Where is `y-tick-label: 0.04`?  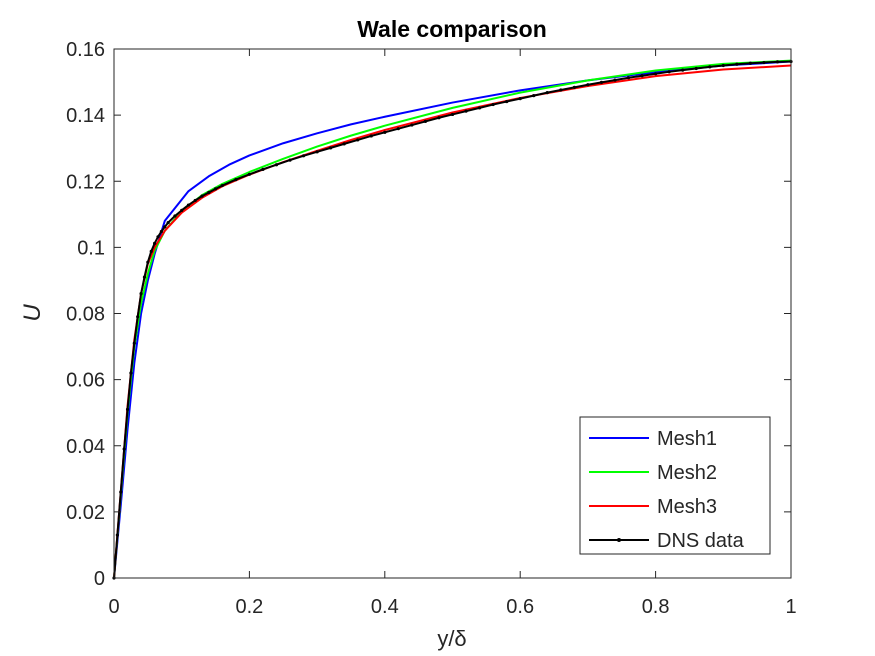 y-tick-label: 0.04 is located at coordinates (85, 447).